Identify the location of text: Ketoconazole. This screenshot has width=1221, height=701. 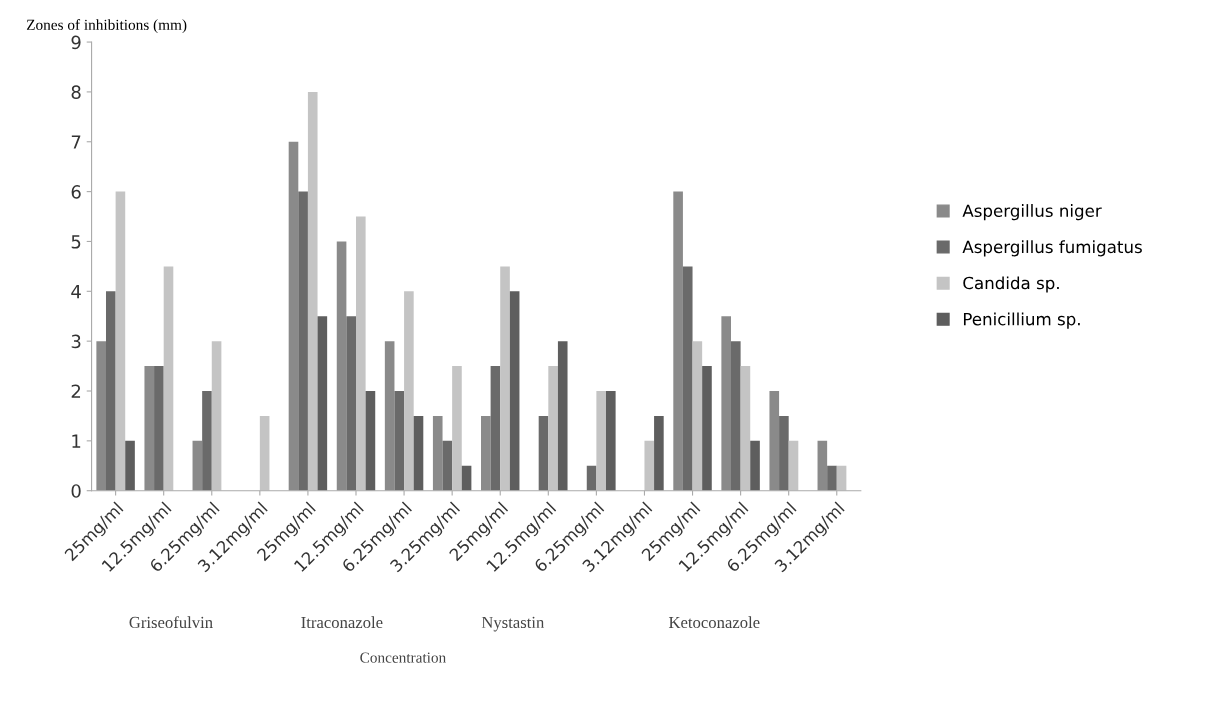
(714, 622).